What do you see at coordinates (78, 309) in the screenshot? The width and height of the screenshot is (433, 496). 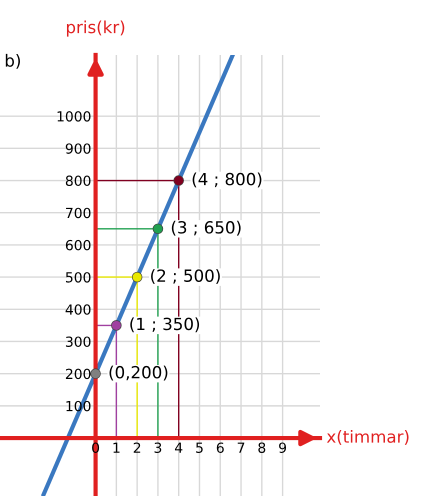 I see `y-tick-label: 400` at bounding box center [78, 309].